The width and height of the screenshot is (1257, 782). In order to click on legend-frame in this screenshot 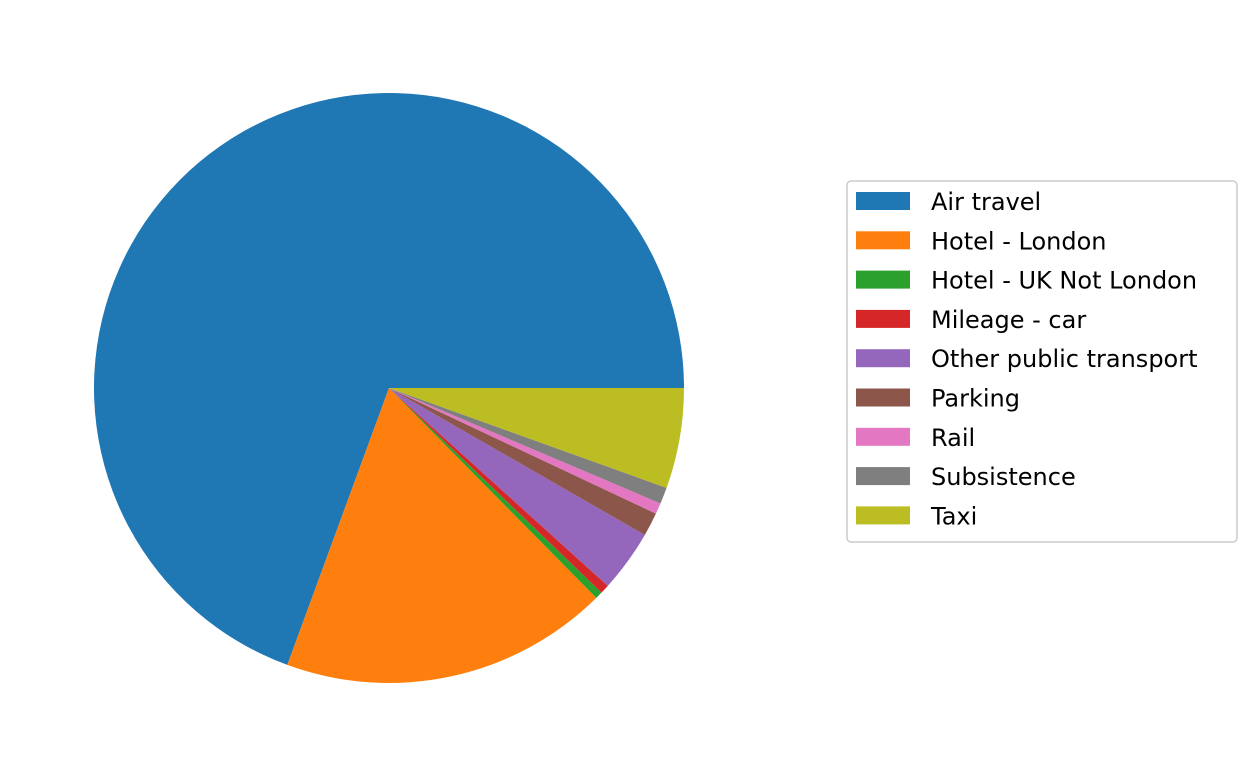, I will do `click(1042, 361)`.